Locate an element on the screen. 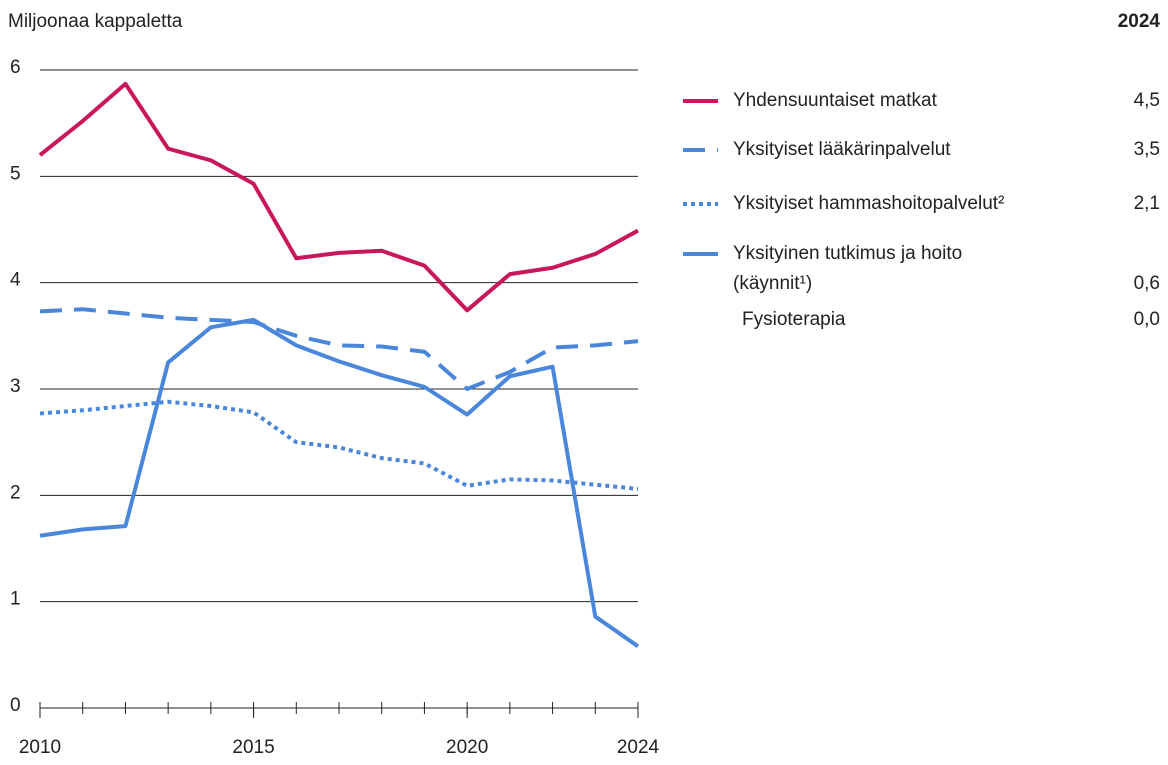 Image resolution: width=1168 pixels, height=765 pixels. y-axis-label: Miljoonaa kappaletta is located at coordinates (95, 21).